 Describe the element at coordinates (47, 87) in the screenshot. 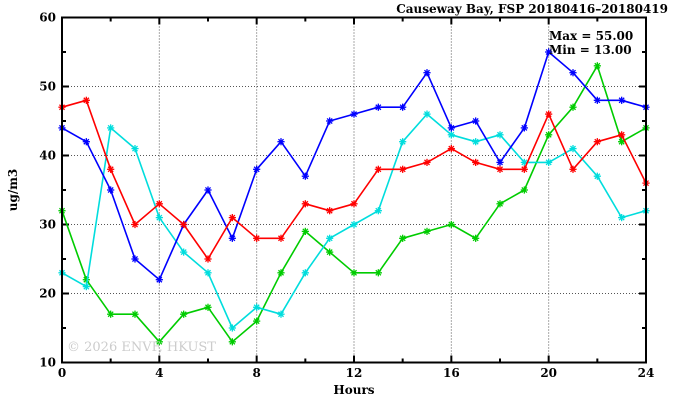

I see `y-tick-label: 50` at that location.